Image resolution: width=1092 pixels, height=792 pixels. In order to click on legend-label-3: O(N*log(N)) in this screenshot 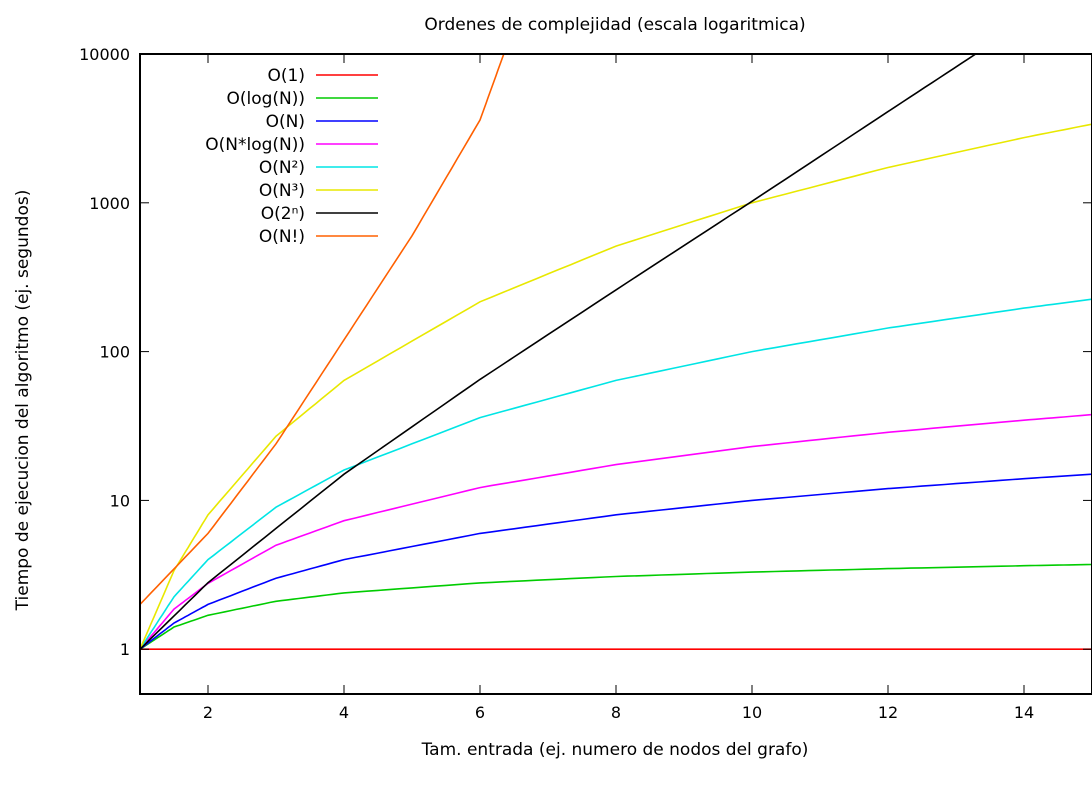, I will do `click(255, 145)`.